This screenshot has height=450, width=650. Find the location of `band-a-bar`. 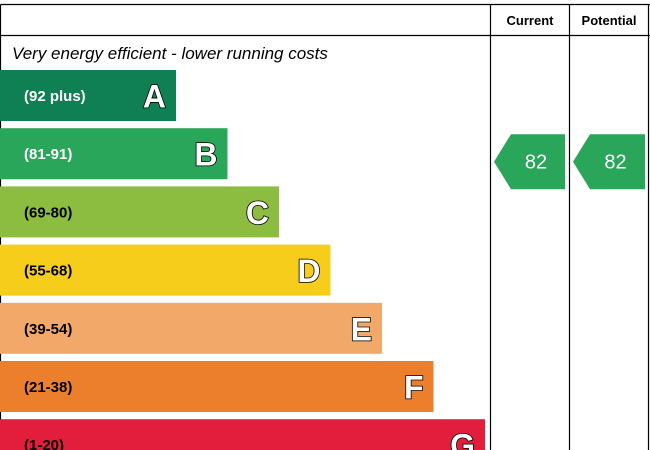

band-a-bar is located at coordinates (88, 95).